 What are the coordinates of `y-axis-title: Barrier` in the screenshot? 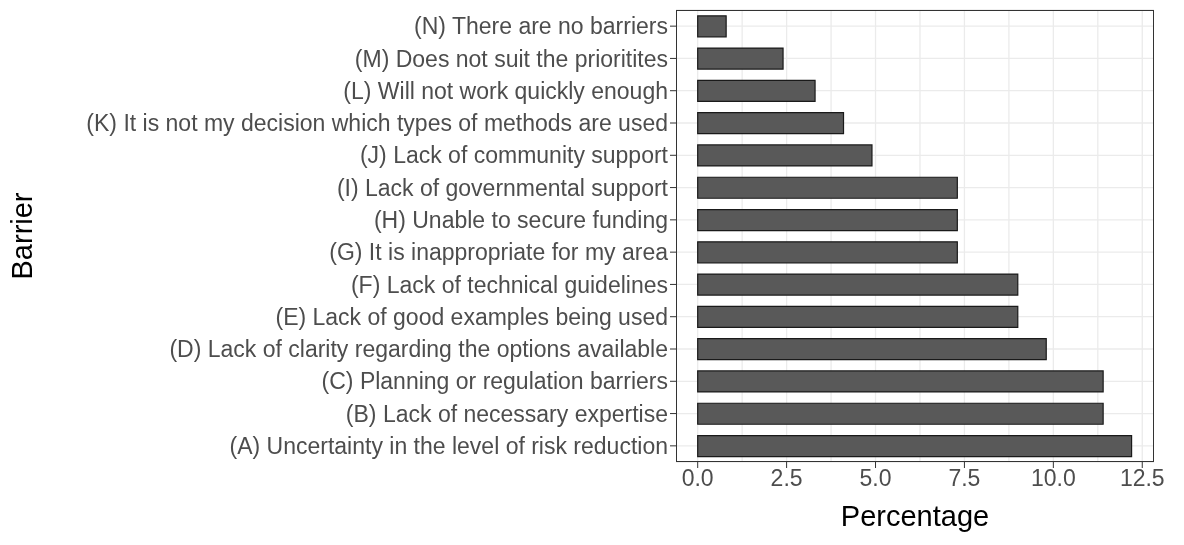 It's located at (22, 236).